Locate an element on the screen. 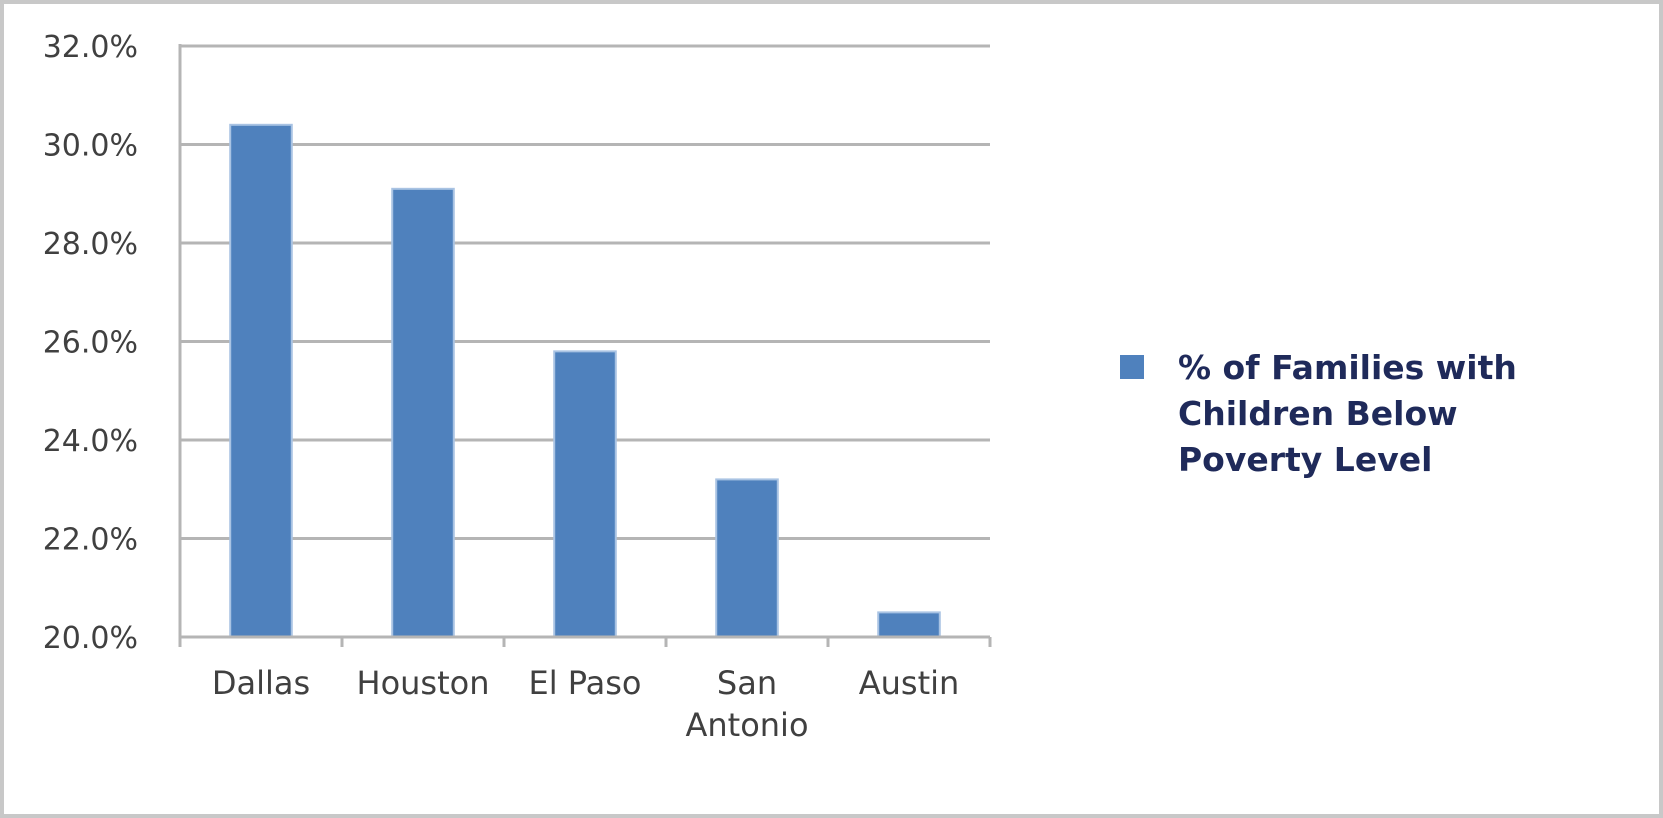 The width and height of the screenshot is (1663, 818). bar-austin is located at coordinates (909, 624).